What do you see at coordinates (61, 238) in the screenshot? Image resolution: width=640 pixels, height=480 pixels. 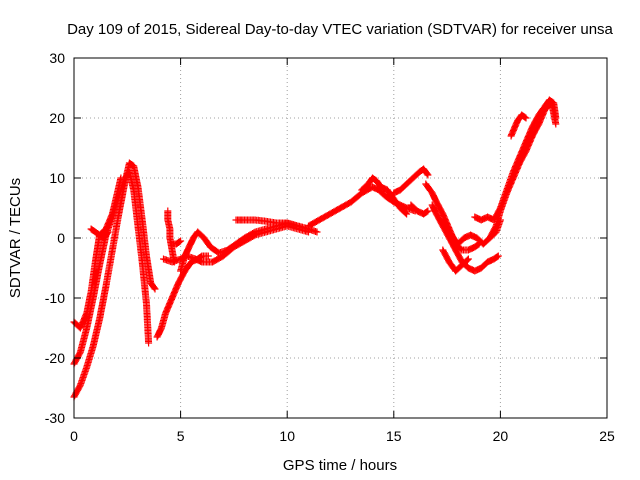 I see `y-tick-label: 0` at bounding box center [61, 238].